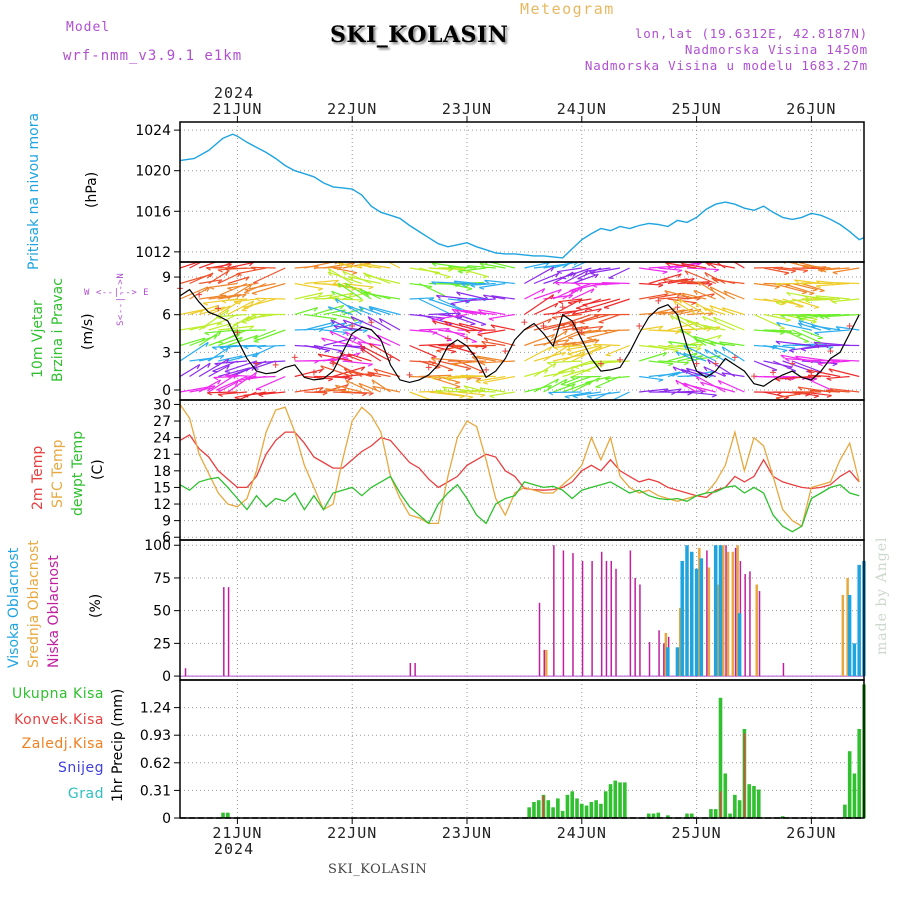 The height and width of the screenshot is (900, 900). Describe the element at coordinates (843, 635) in the screenshot. I see `cloud-mid-bar` at that location.